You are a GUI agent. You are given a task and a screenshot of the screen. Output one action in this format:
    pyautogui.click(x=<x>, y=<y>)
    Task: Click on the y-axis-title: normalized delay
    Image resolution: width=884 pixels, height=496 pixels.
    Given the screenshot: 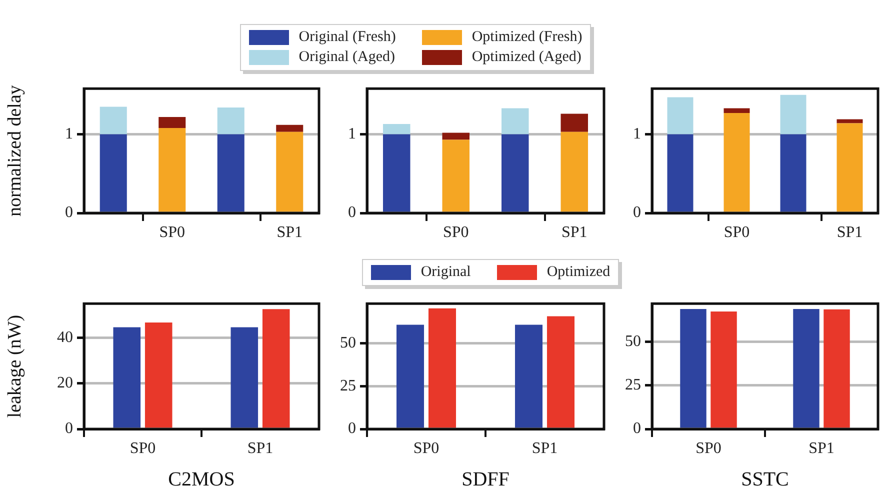 What is the action you would take?
    pyautogui.click(x=15, y=150)
    